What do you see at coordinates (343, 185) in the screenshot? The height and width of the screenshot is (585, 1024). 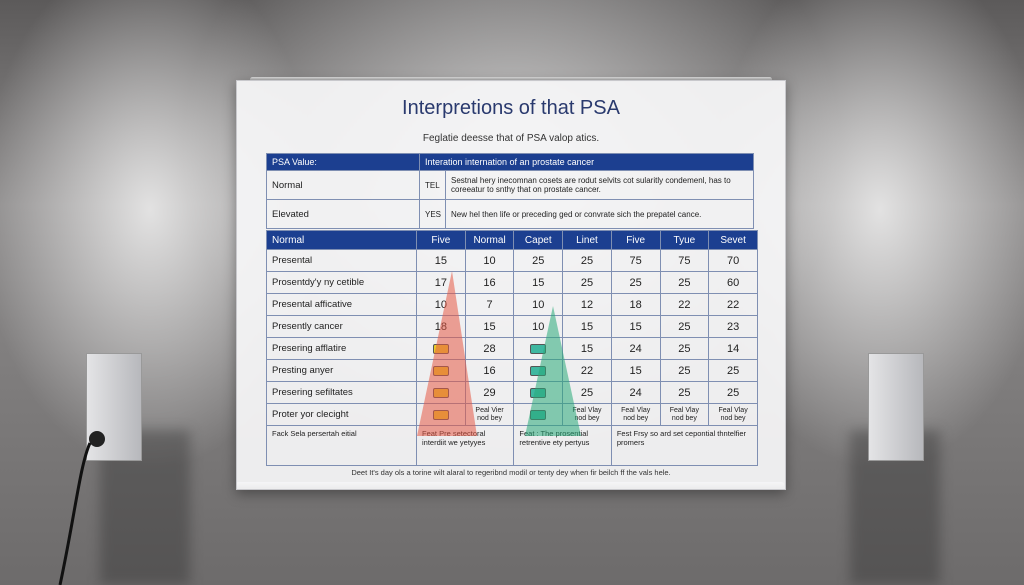 I see `table-cell: Normal` at bounding box center [343, 185].